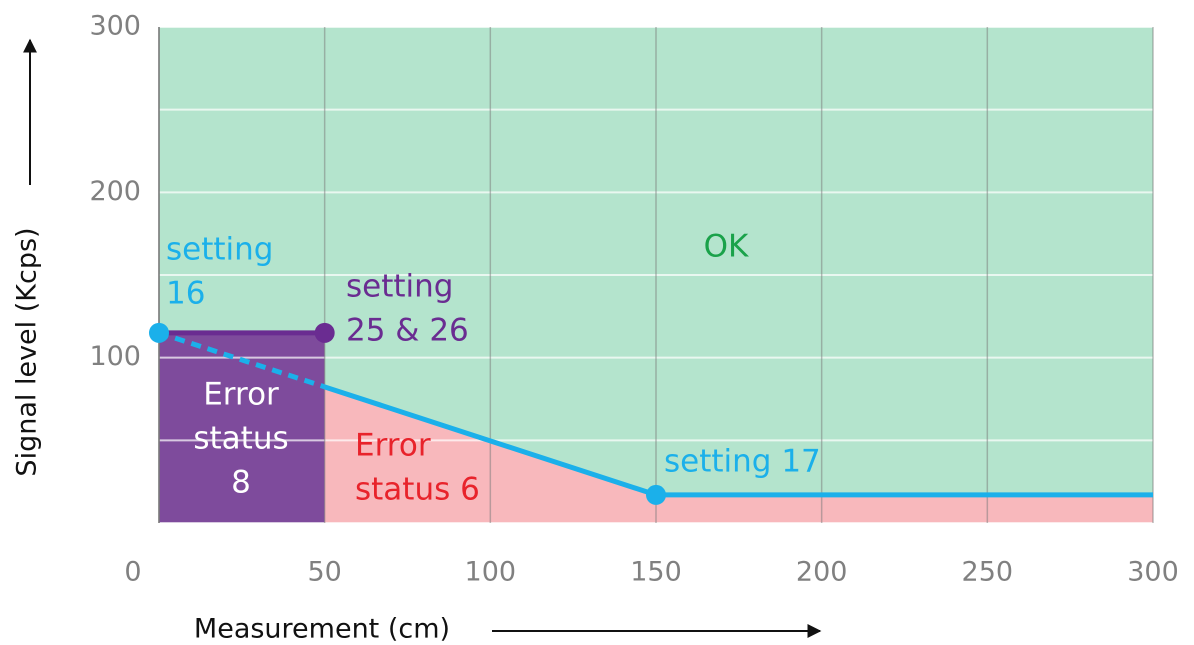 The image size is (1194, 645). What do you see at coordinates (115, 191) in the screenshot?
I see `y-tick-label: 200` at bounding box center [115, 191].